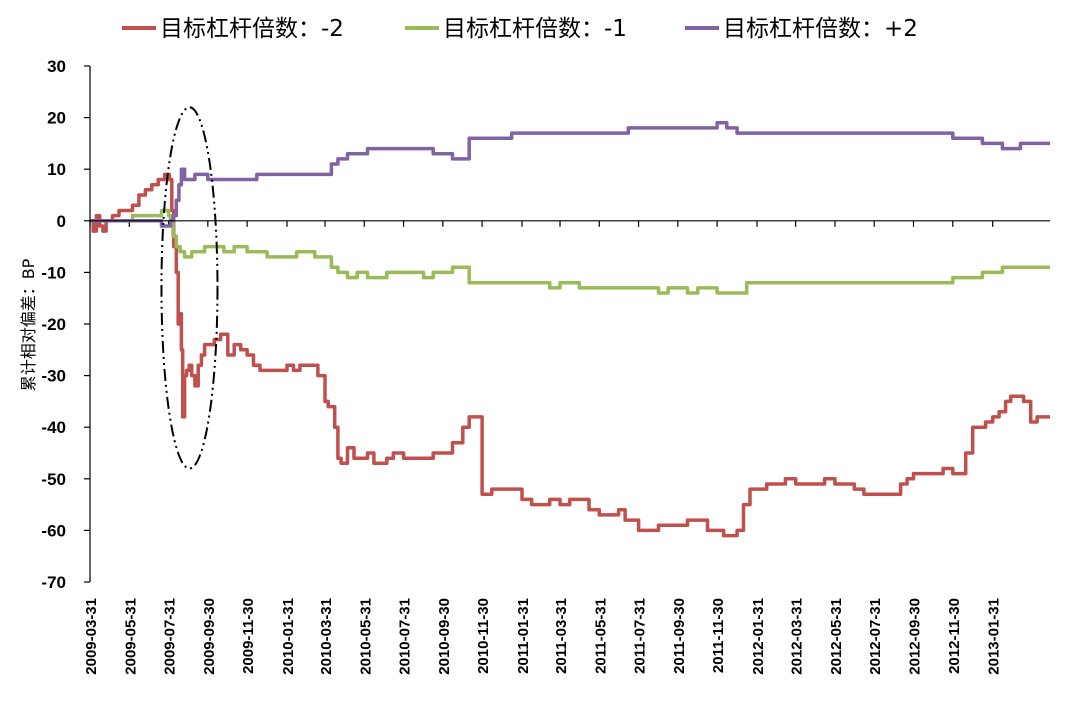 This screenshot has height=702, width=1065. What do you see at coordinates (600, 636) in the screenshot?
I see `x-tick-label: 2011-05-31` at bounding box center [600, 636].